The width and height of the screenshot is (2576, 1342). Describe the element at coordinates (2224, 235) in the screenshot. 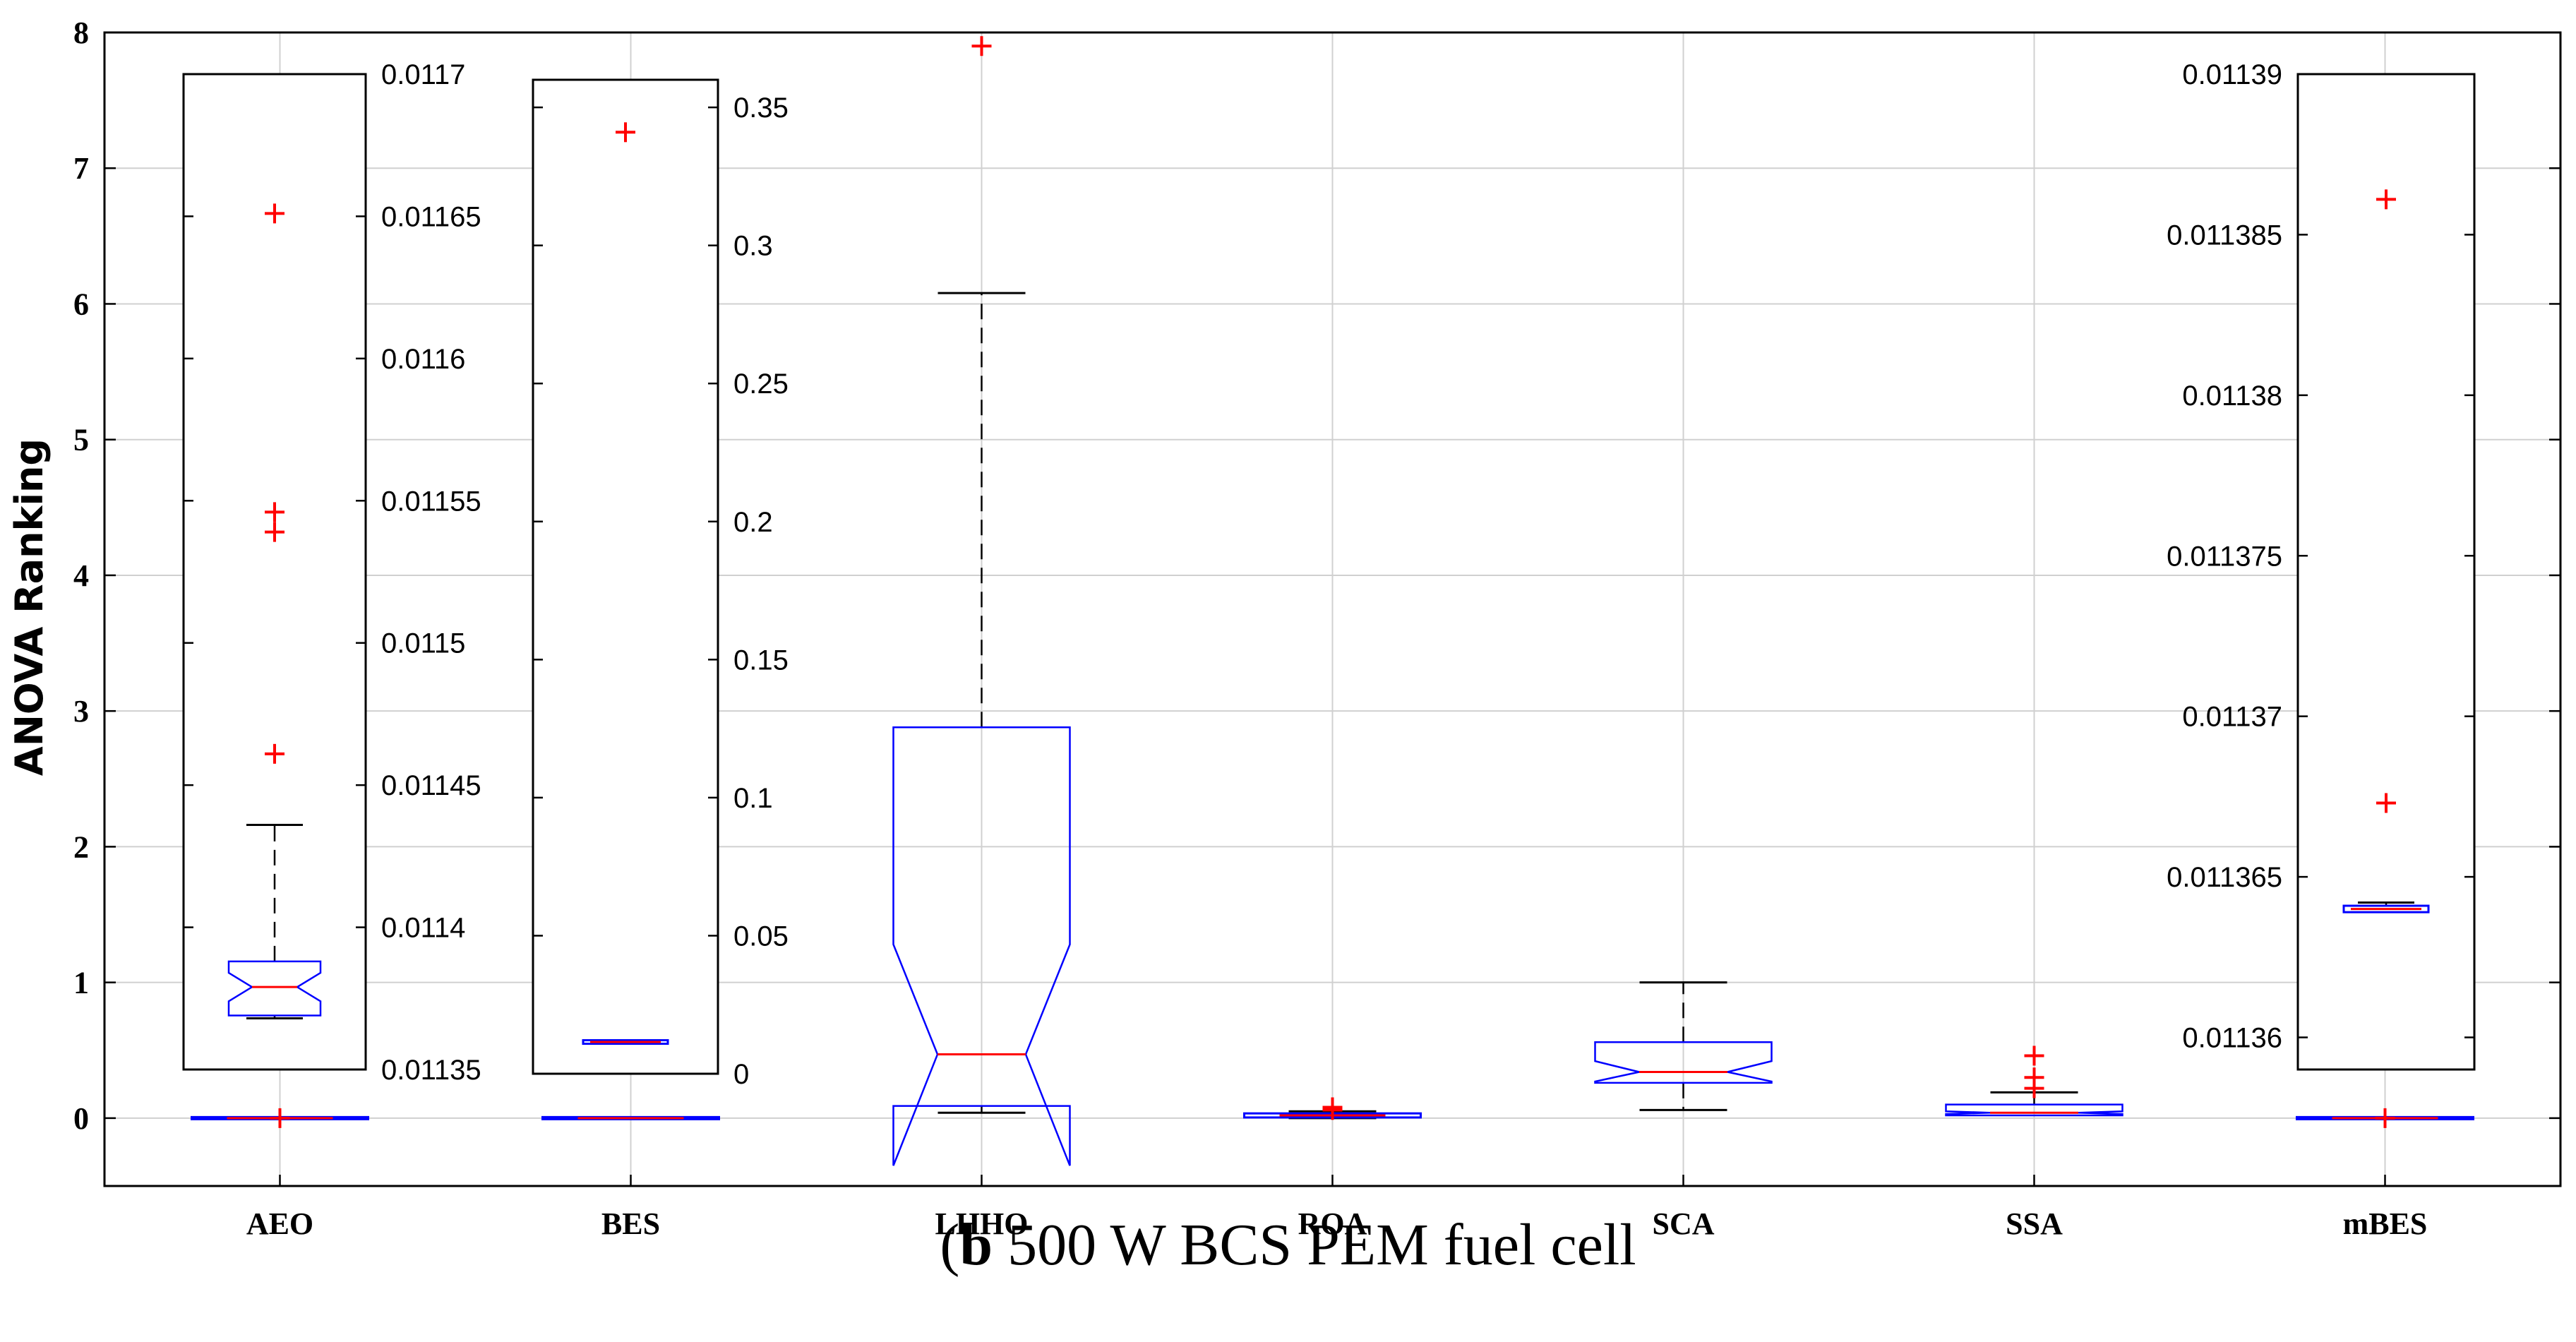

I see `inset-tick-label: 0.011385` at that location.